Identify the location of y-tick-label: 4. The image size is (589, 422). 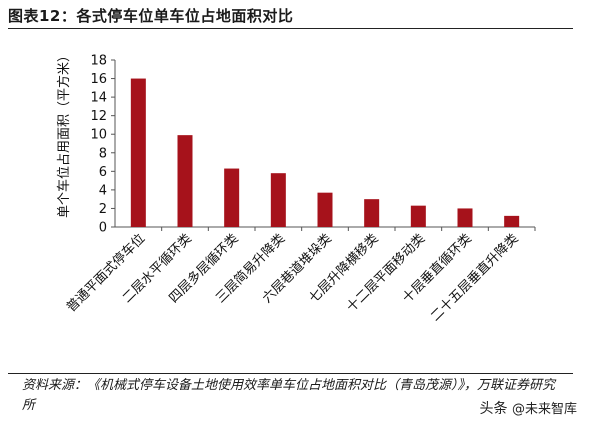
(103, 190).